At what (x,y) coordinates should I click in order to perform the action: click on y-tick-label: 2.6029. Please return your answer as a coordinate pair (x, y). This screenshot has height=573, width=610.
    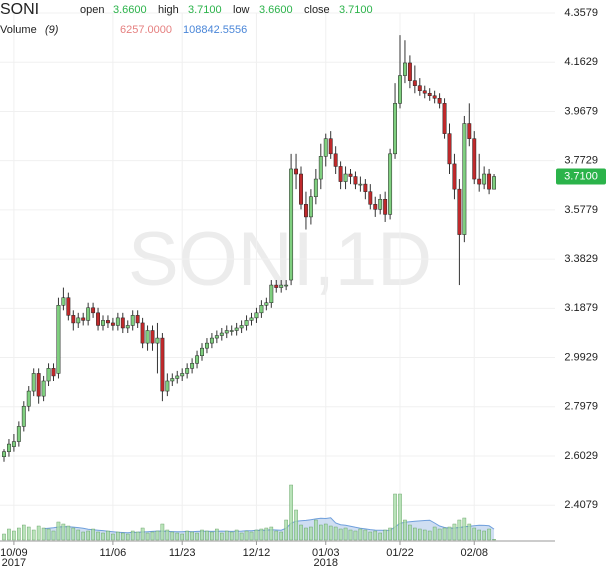
    Looking at the image, I should click on (581, 456).